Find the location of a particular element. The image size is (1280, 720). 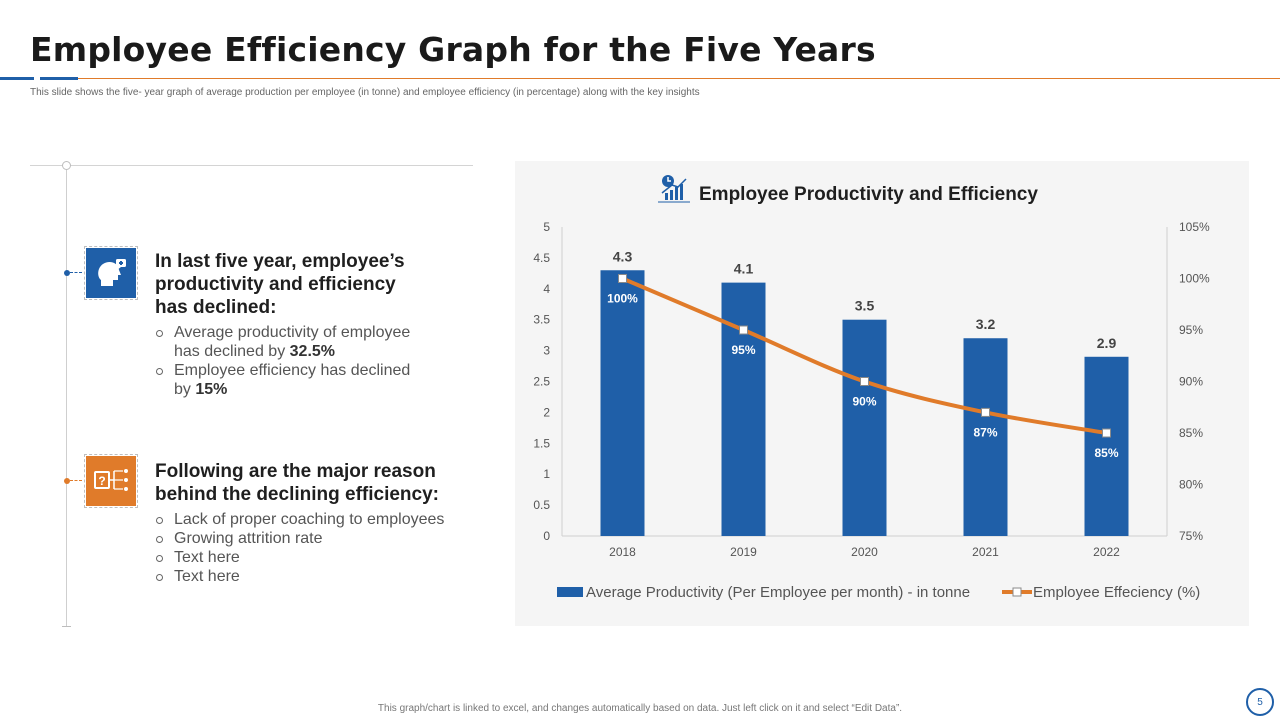

timeline-top-node is located at coordinates (66, 165).